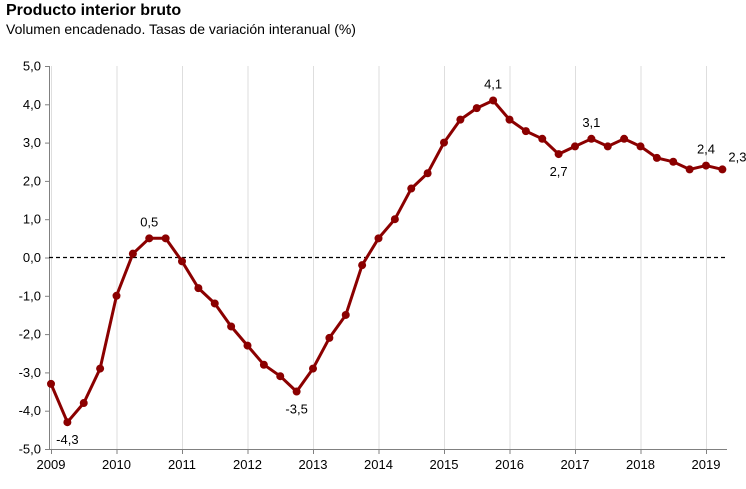  What do you see at coordinates (231, 326) in the screenshot?
I see `data-point-2011-T4` at bounding box center [231, 326].